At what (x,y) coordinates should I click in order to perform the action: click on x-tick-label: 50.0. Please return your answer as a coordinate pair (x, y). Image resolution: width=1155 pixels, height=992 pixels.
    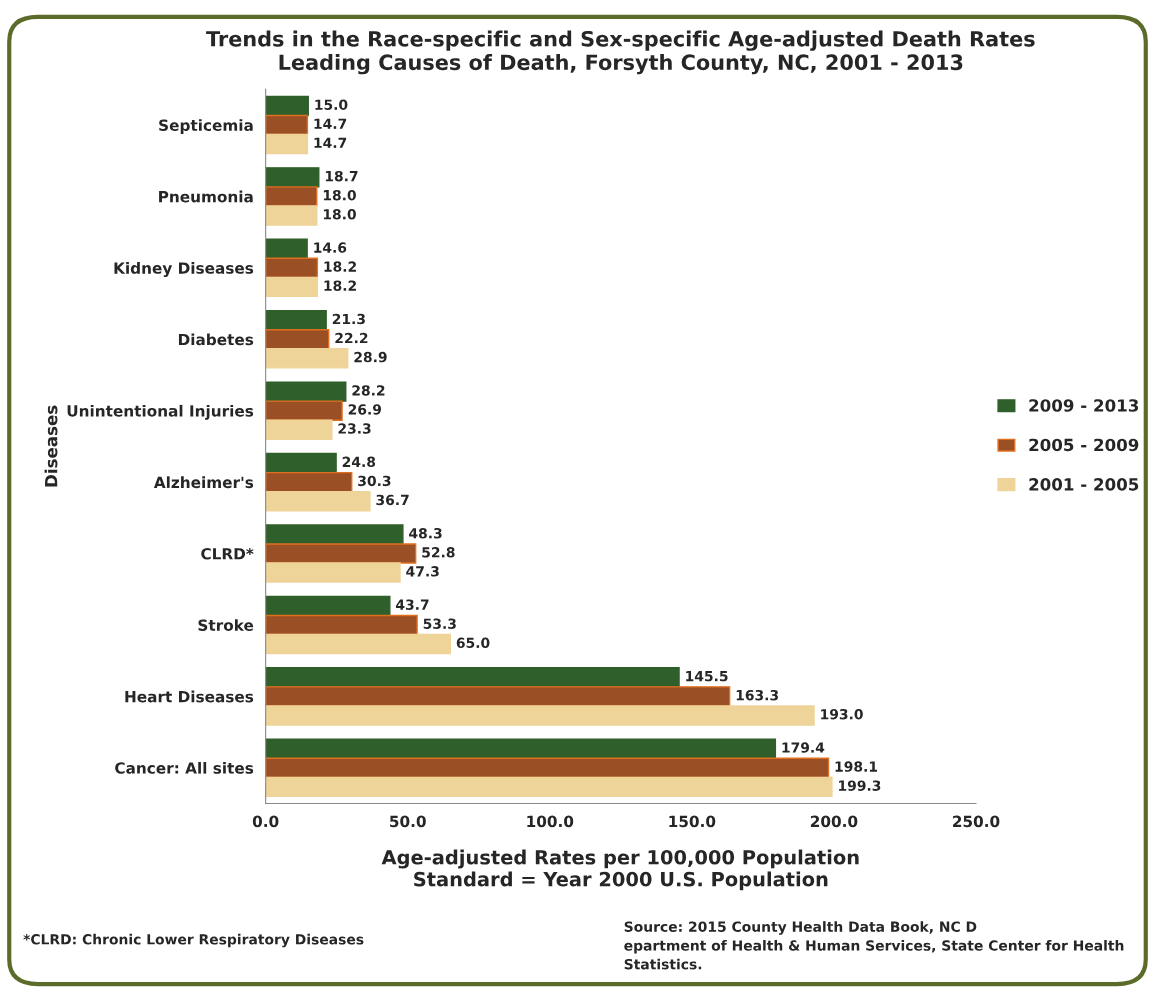
    Looking at the image, I should click on (408, 821).